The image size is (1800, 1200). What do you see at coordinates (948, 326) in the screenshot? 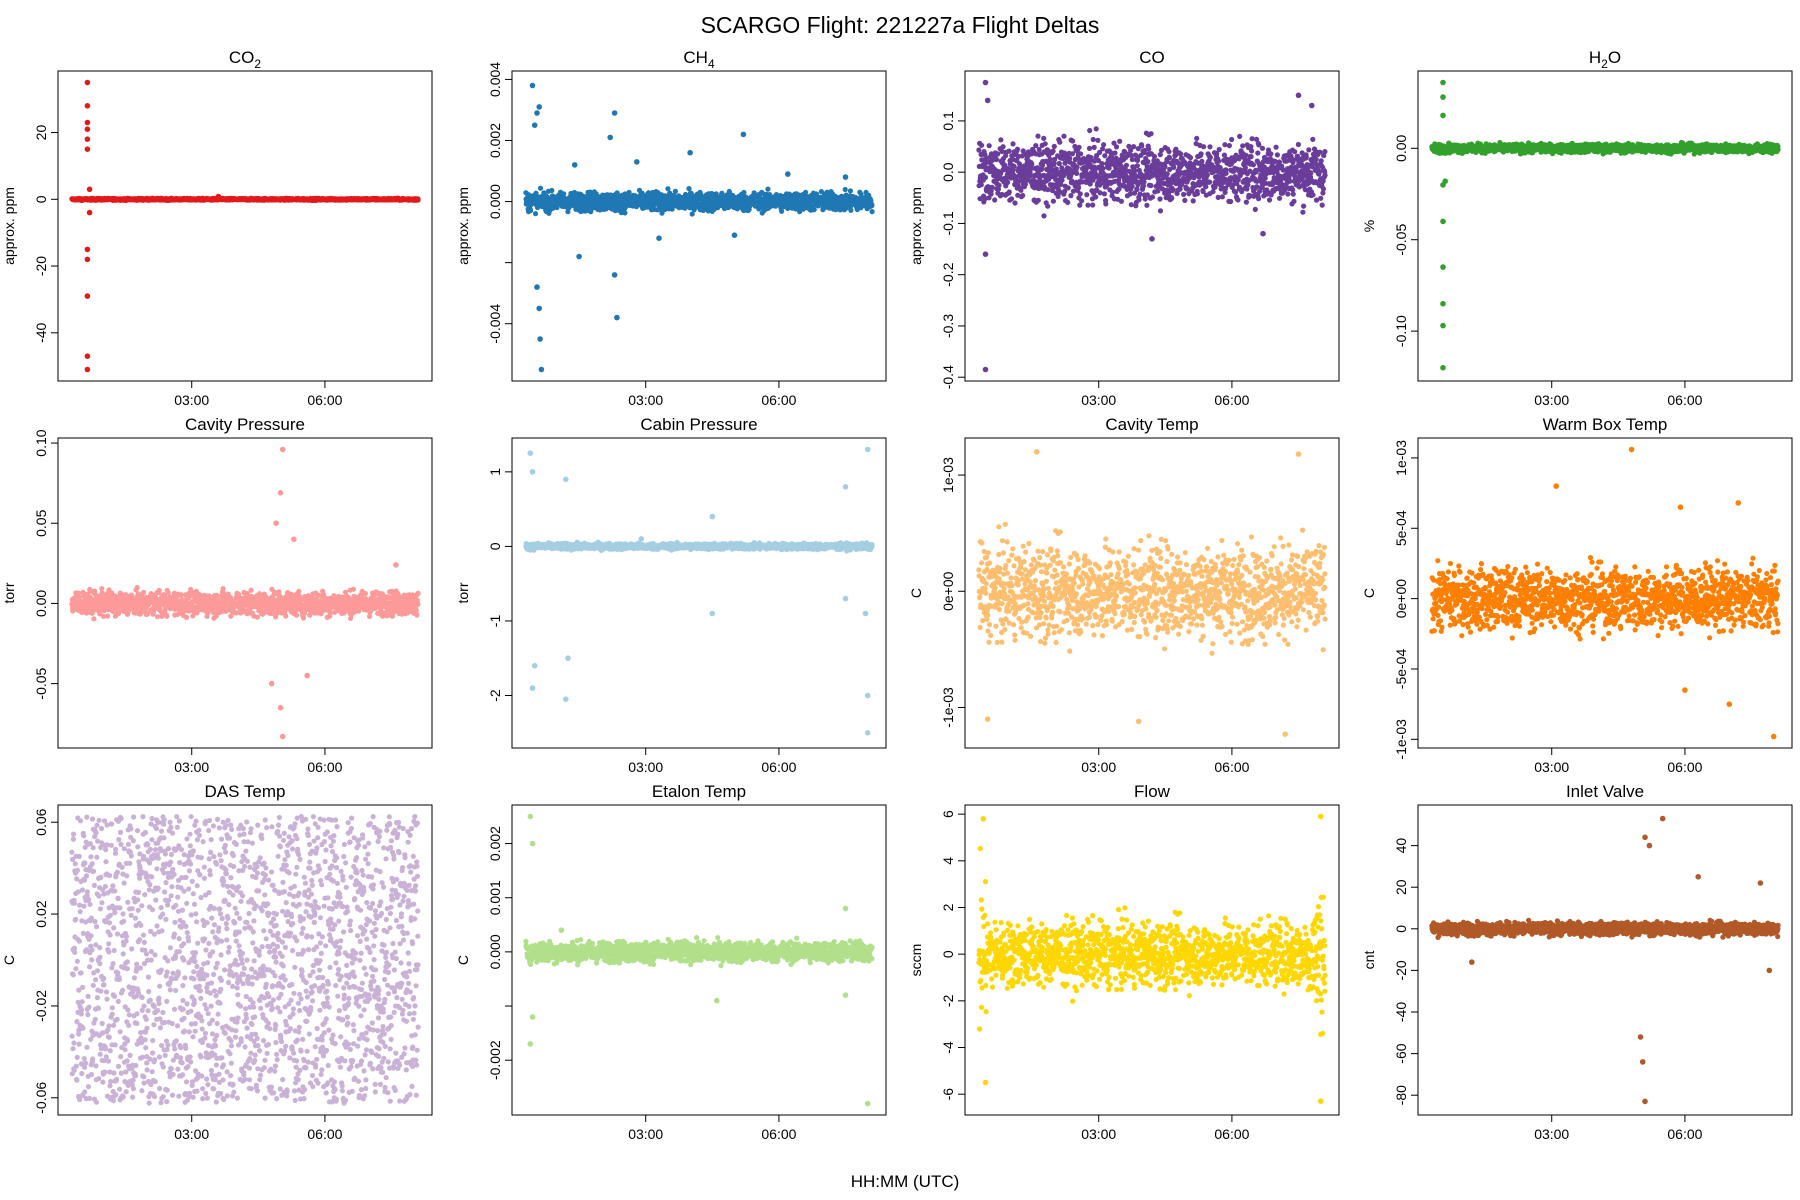
I see `y-tick-label: -0.3` at bounding box center [948, 326].